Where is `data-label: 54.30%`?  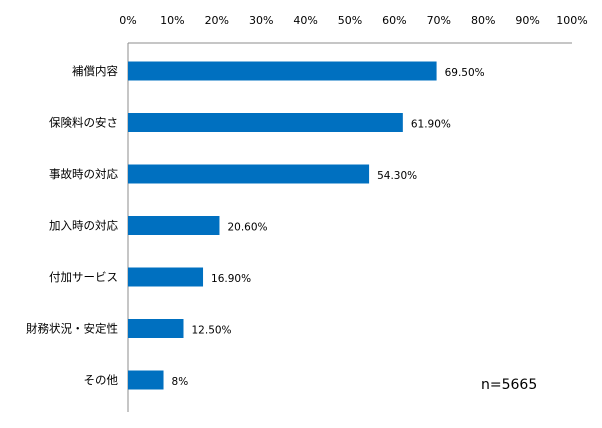
data-label: 54.30% is located at coordinates (397, 176).